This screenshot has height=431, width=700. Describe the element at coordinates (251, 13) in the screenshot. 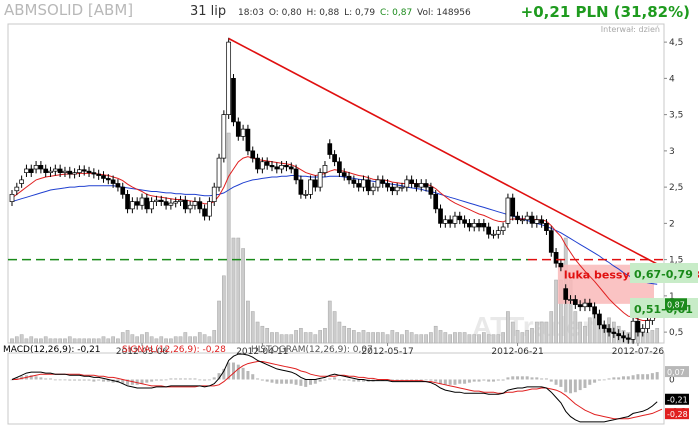

I see `time-value: 18:03` at that location.